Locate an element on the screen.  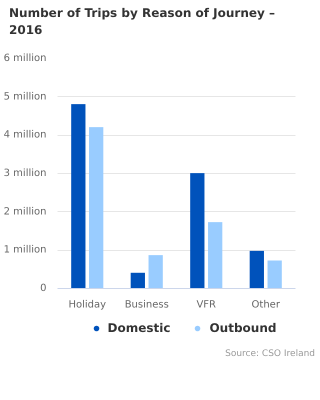
legend-label: Outbound is located at coordinates (242, 328).